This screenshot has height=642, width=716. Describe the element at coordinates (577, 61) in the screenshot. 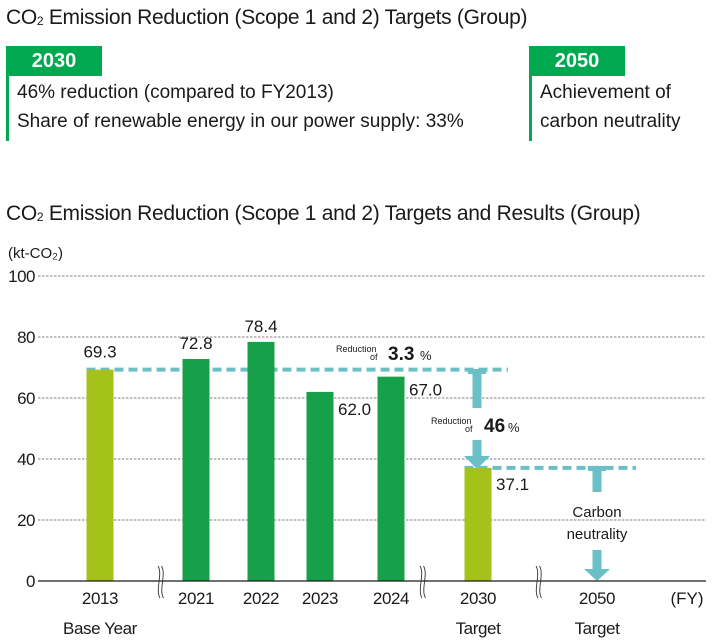

I see `target-year-label: 2050` at that location.